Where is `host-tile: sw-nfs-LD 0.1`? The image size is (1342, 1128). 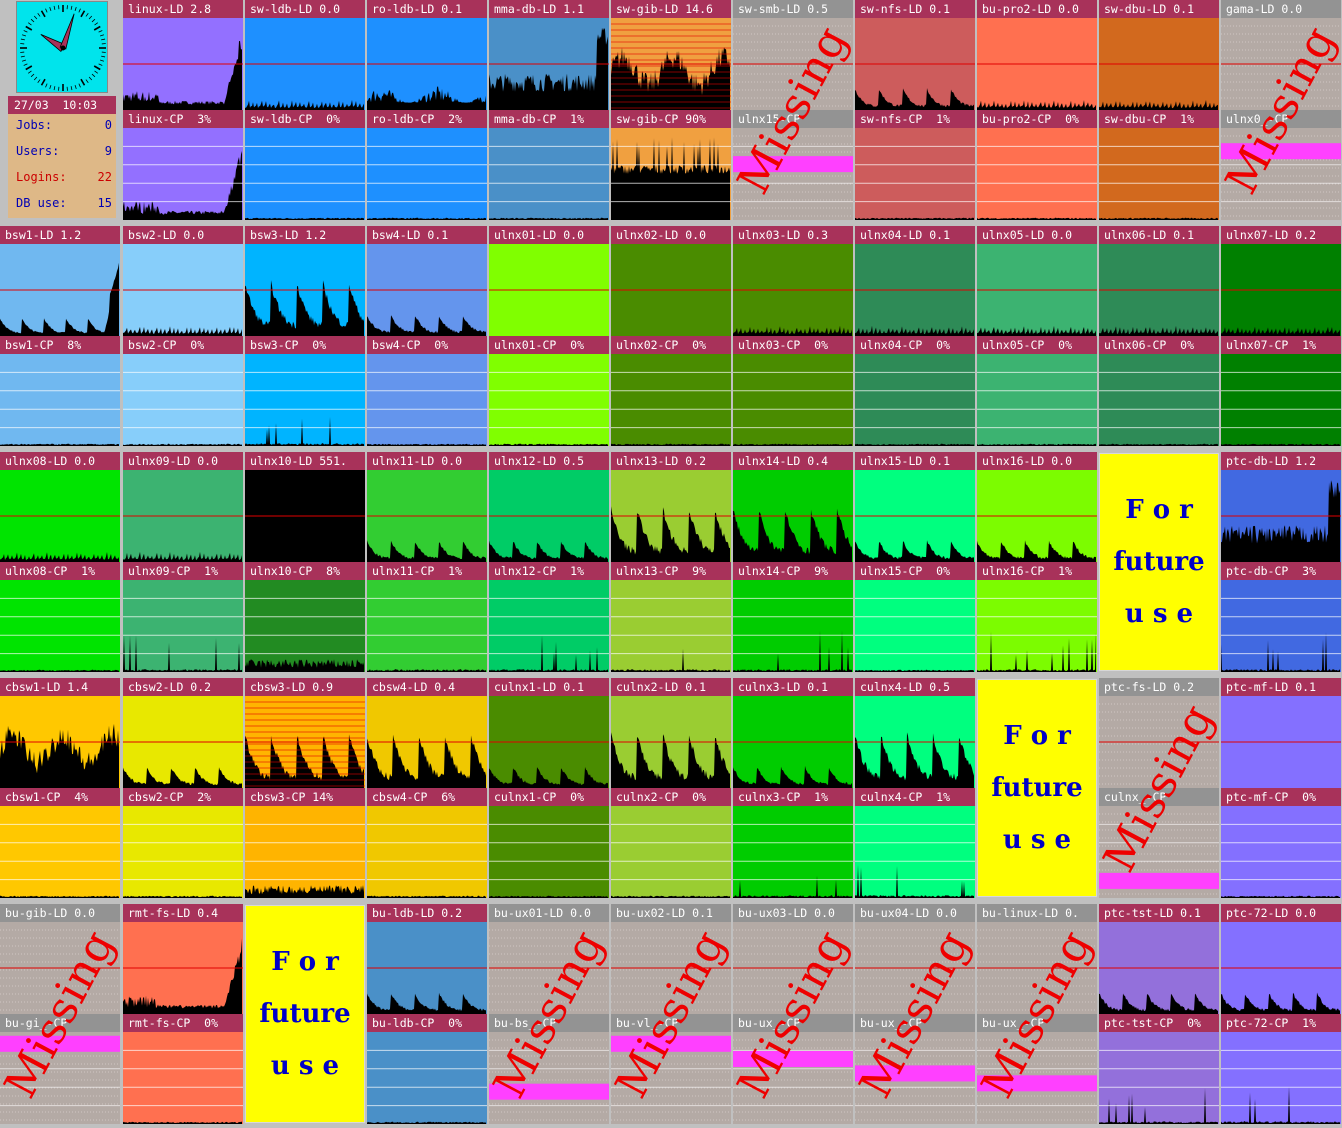
host-tile: sw-nfs-LD 0.1 is located at coordinates (915, 55).